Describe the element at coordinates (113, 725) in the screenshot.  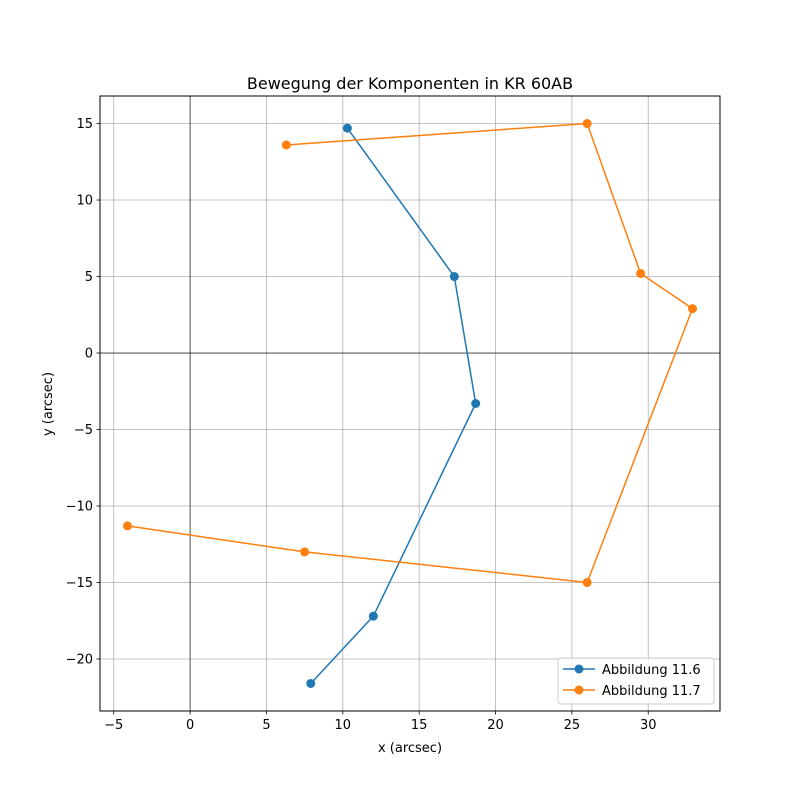
I see `x-tick-label: −5` at that location.